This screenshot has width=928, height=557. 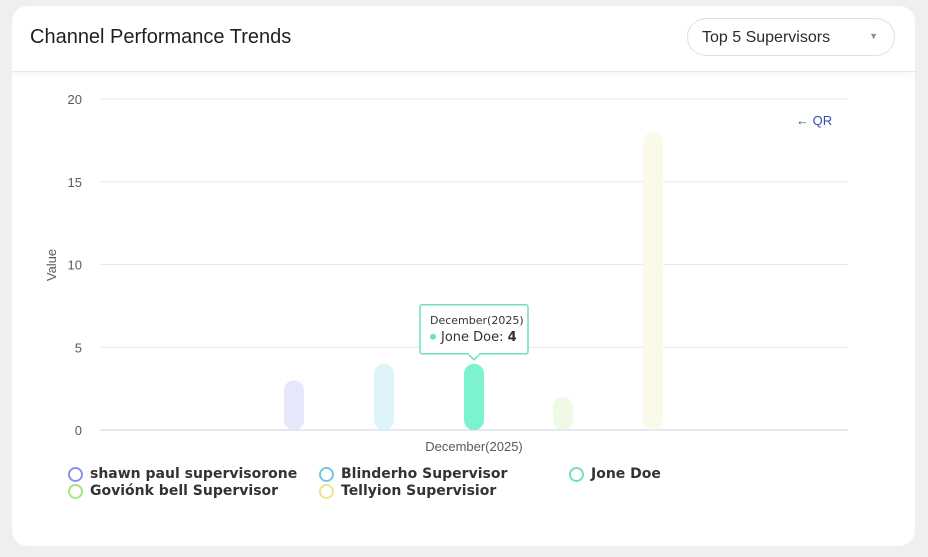 What do you see at coordinates (478, 337) in the screenshot?
I see `tooltip-series: Jone Doe: 4` at bounding box center [478, 337].